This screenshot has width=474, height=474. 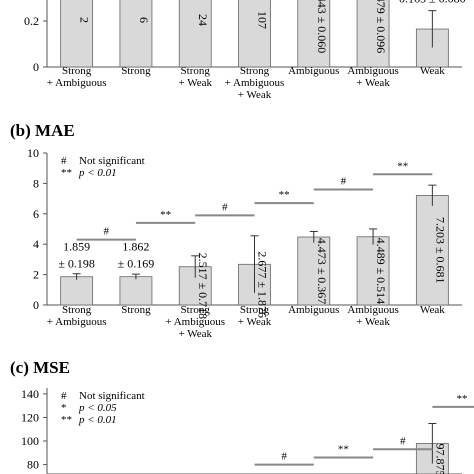 I want to click on panel-2-ytick-label: 6, so click(x=36, y=214).